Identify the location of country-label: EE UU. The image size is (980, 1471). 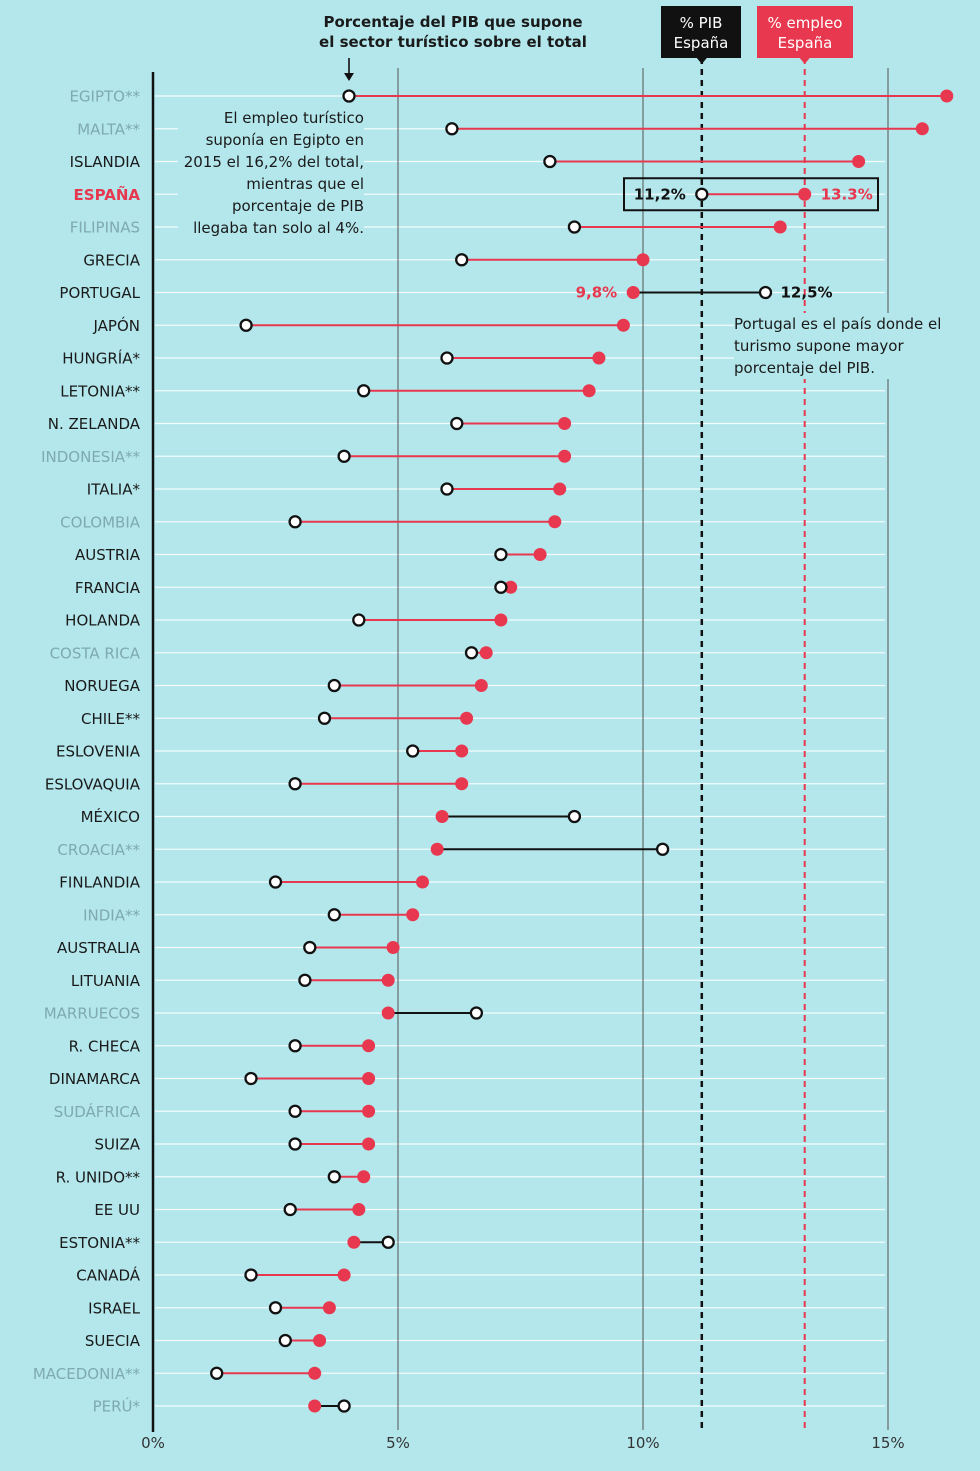
(117, 1210).